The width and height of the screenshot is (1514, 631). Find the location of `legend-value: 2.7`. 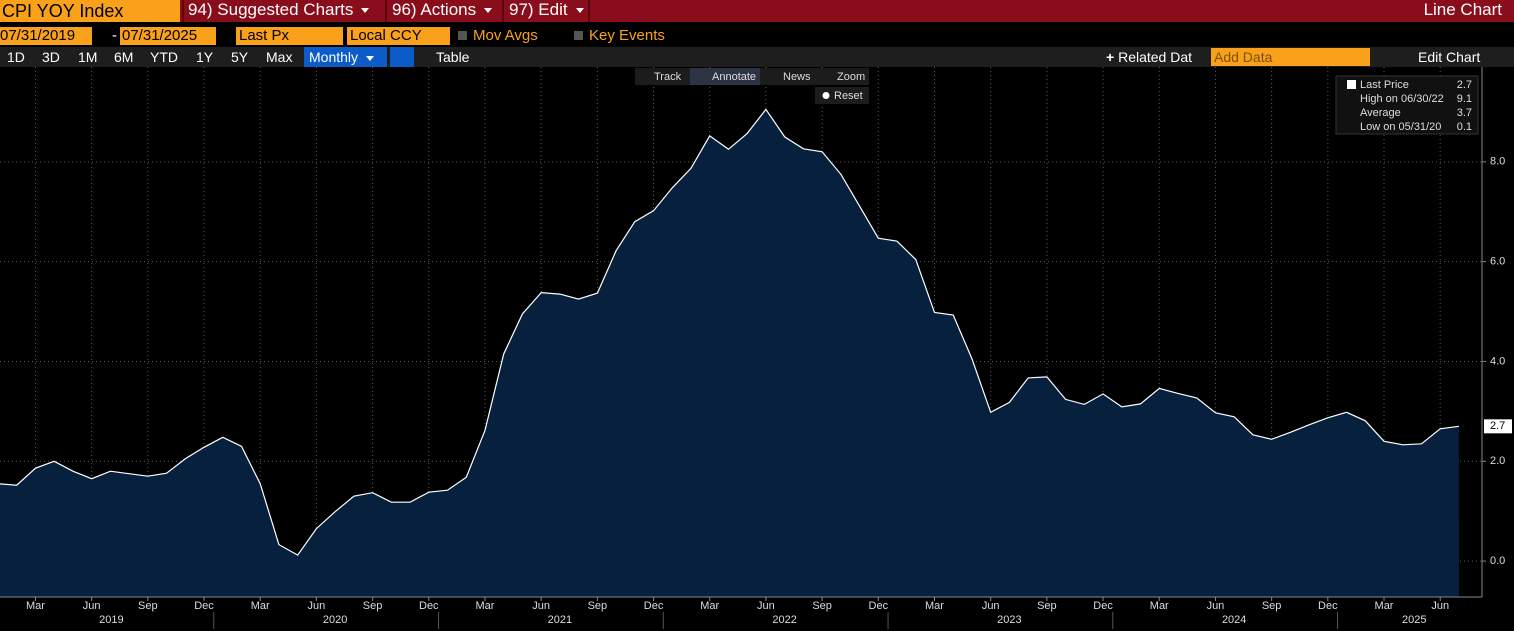

legend-value: 2.7 is located at coordinates (1464, 85).